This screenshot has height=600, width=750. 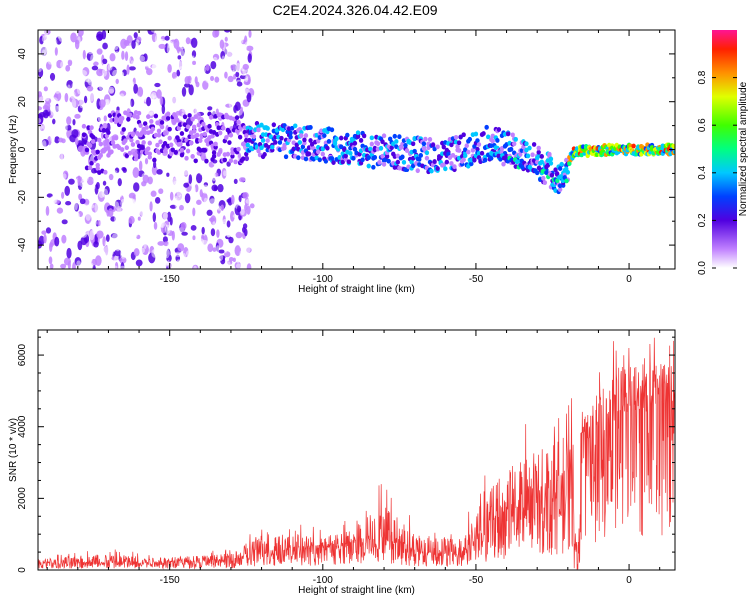 I want to click on colorbar-tick-label: 0.8, so click(x=702, y=77).